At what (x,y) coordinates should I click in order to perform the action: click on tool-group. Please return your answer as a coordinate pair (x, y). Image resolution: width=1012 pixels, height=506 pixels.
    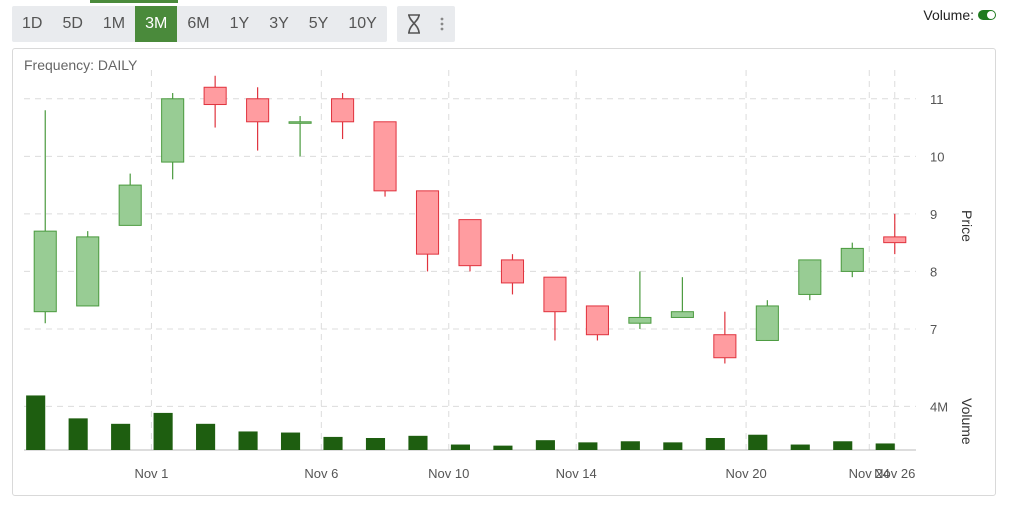
    Looking at the image, I should click on (425, 24).